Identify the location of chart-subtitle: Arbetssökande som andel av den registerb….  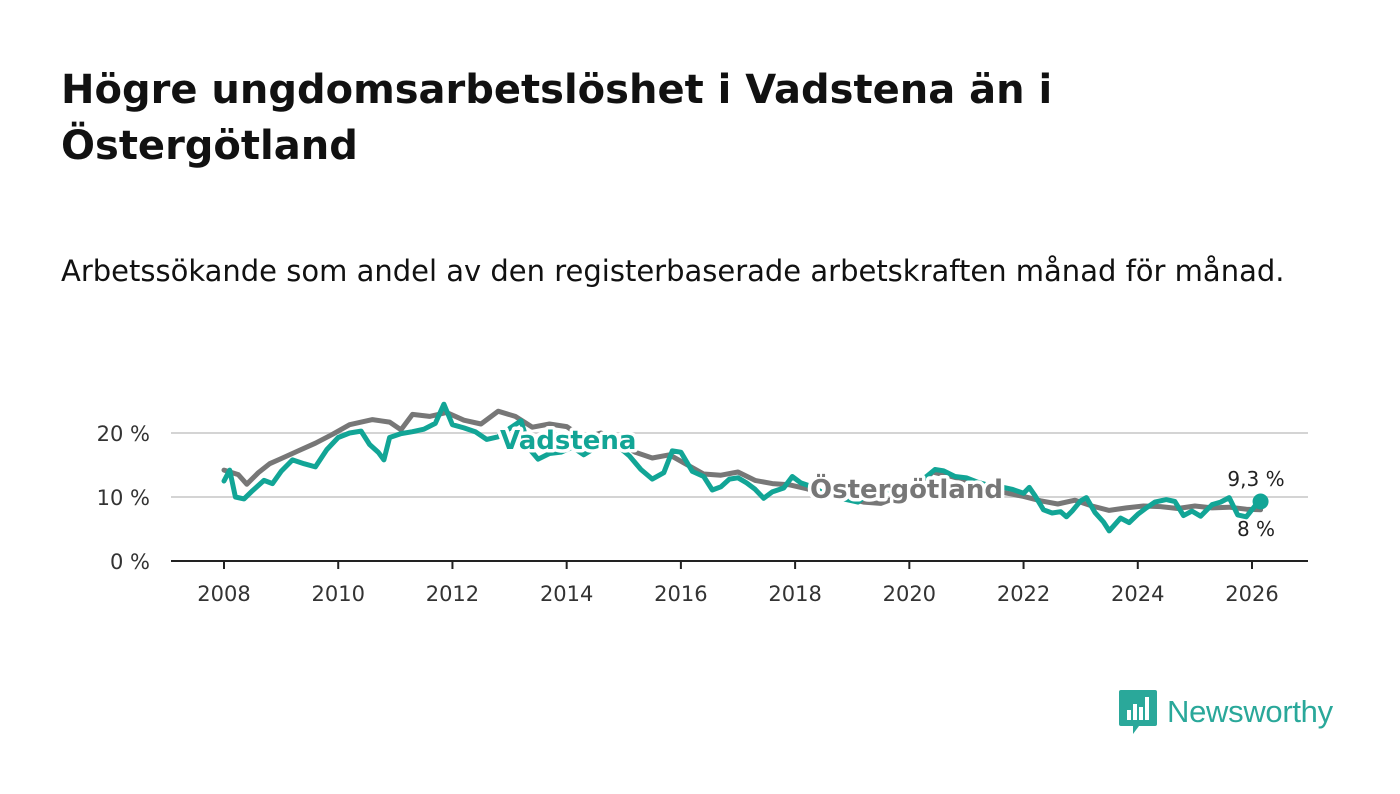
(673, 271).